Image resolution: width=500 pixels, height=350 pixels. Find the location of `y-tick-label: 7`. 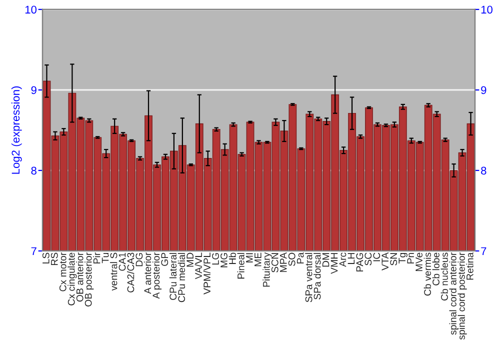

y-tick-label: 7 is located at coordinates (33, 251).